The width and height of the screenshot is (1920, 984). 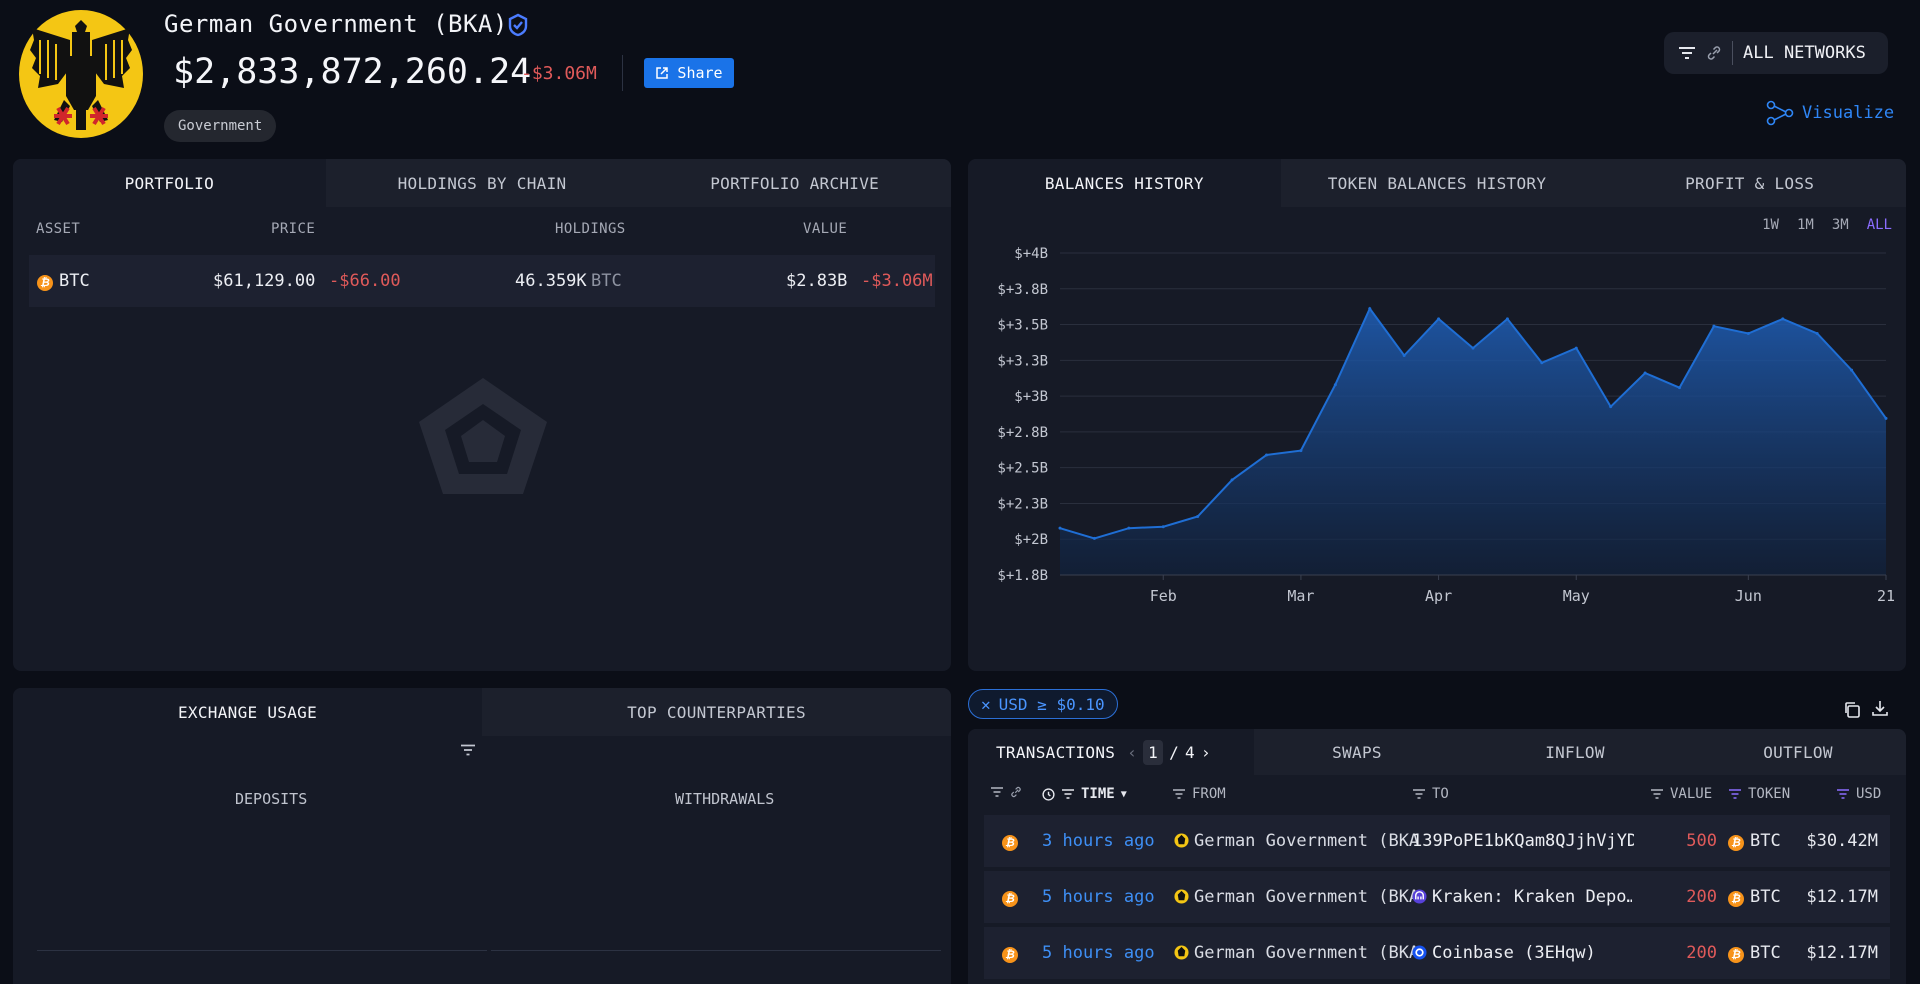 What do you see at coordinates (169, 183) in the screenshot?
I see `tab-portfolio: PORTFOLIO` at bounding box center [169, 183].